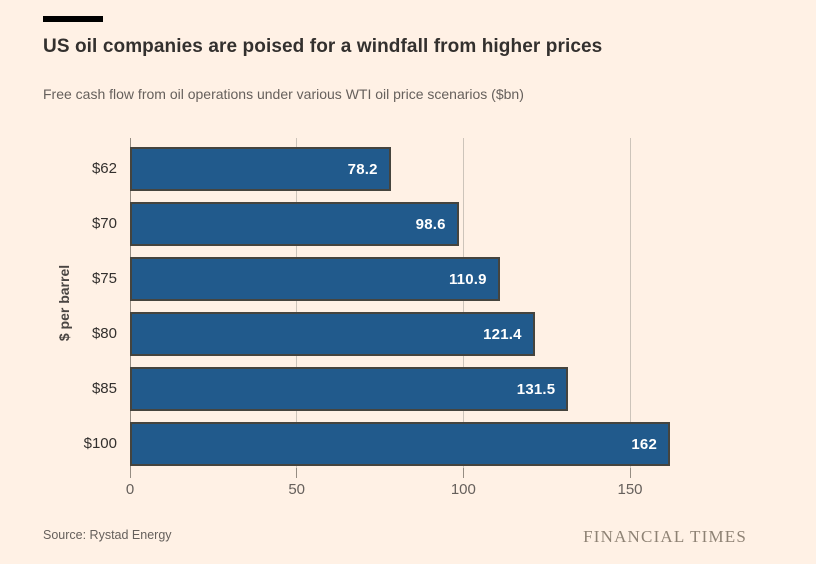 The width and height of the screenshot is (816, 564). I want to click on bar: 110.9, so click(315, 279).